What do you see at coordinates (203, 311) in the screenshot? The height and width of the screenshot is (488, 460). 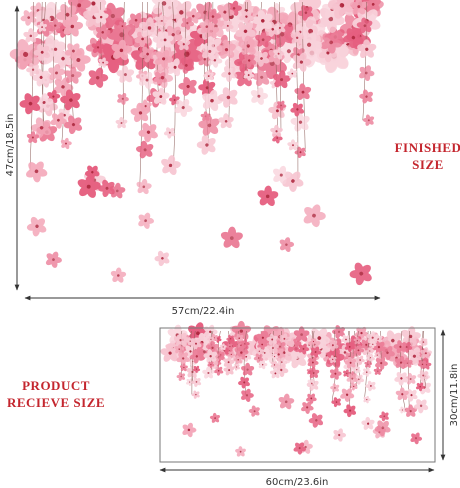 I see `finished-width: 57cm/22.4in` at bounding box center [203, 311].